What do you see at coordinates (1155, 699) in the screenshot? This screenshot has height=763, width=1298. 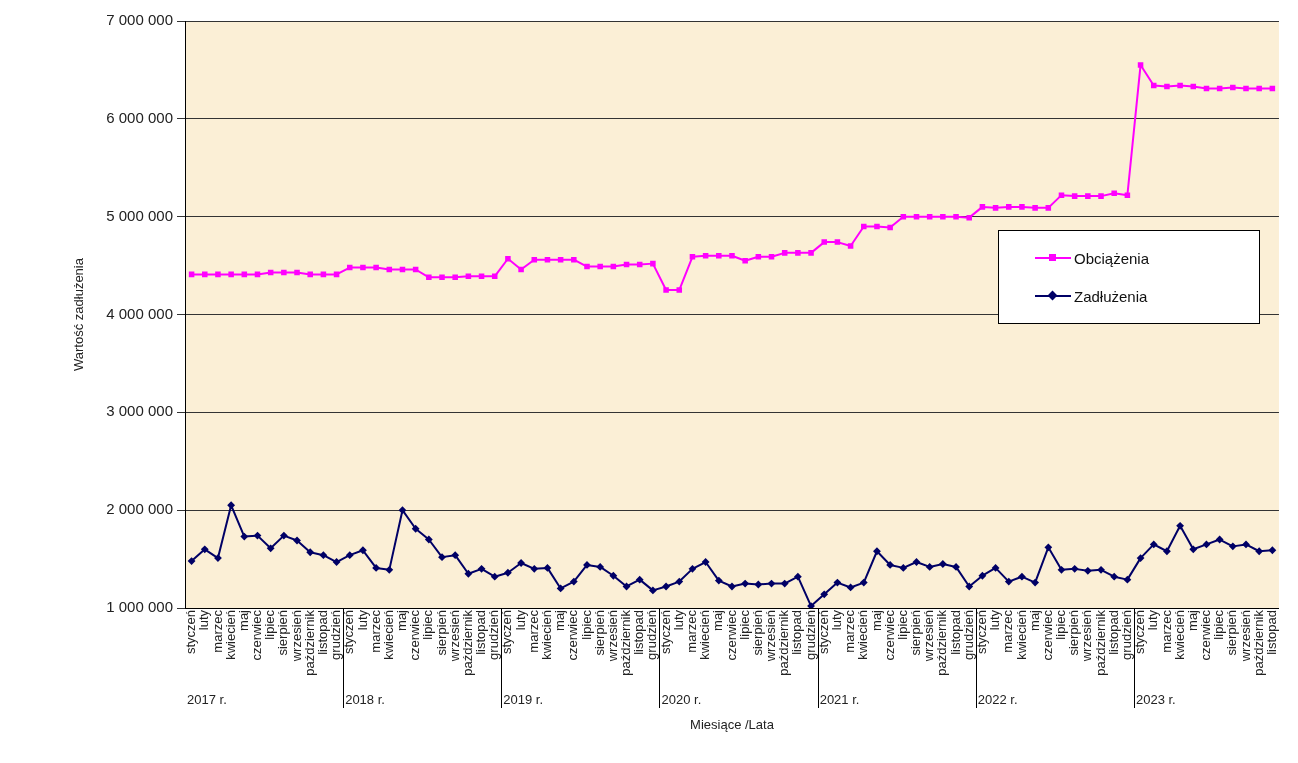 I see `text: 2023 r.` at bounding box center [1155, 699].